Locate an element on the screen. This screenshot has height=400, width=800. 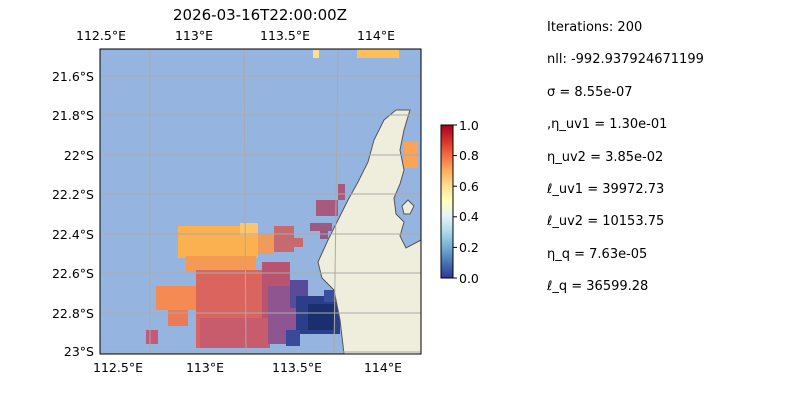
colorbar-tick-label: 0.2 is located at coordinates (469, 247).